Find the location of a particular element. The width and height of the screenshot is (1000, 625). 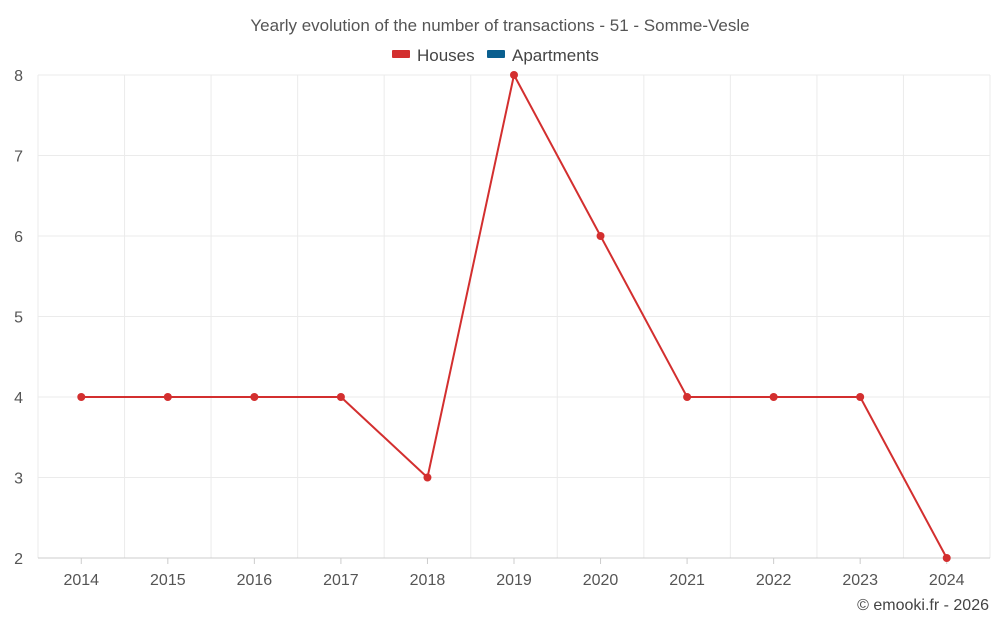

x-tick-label: 2024 is located at coordinates (947, 580).